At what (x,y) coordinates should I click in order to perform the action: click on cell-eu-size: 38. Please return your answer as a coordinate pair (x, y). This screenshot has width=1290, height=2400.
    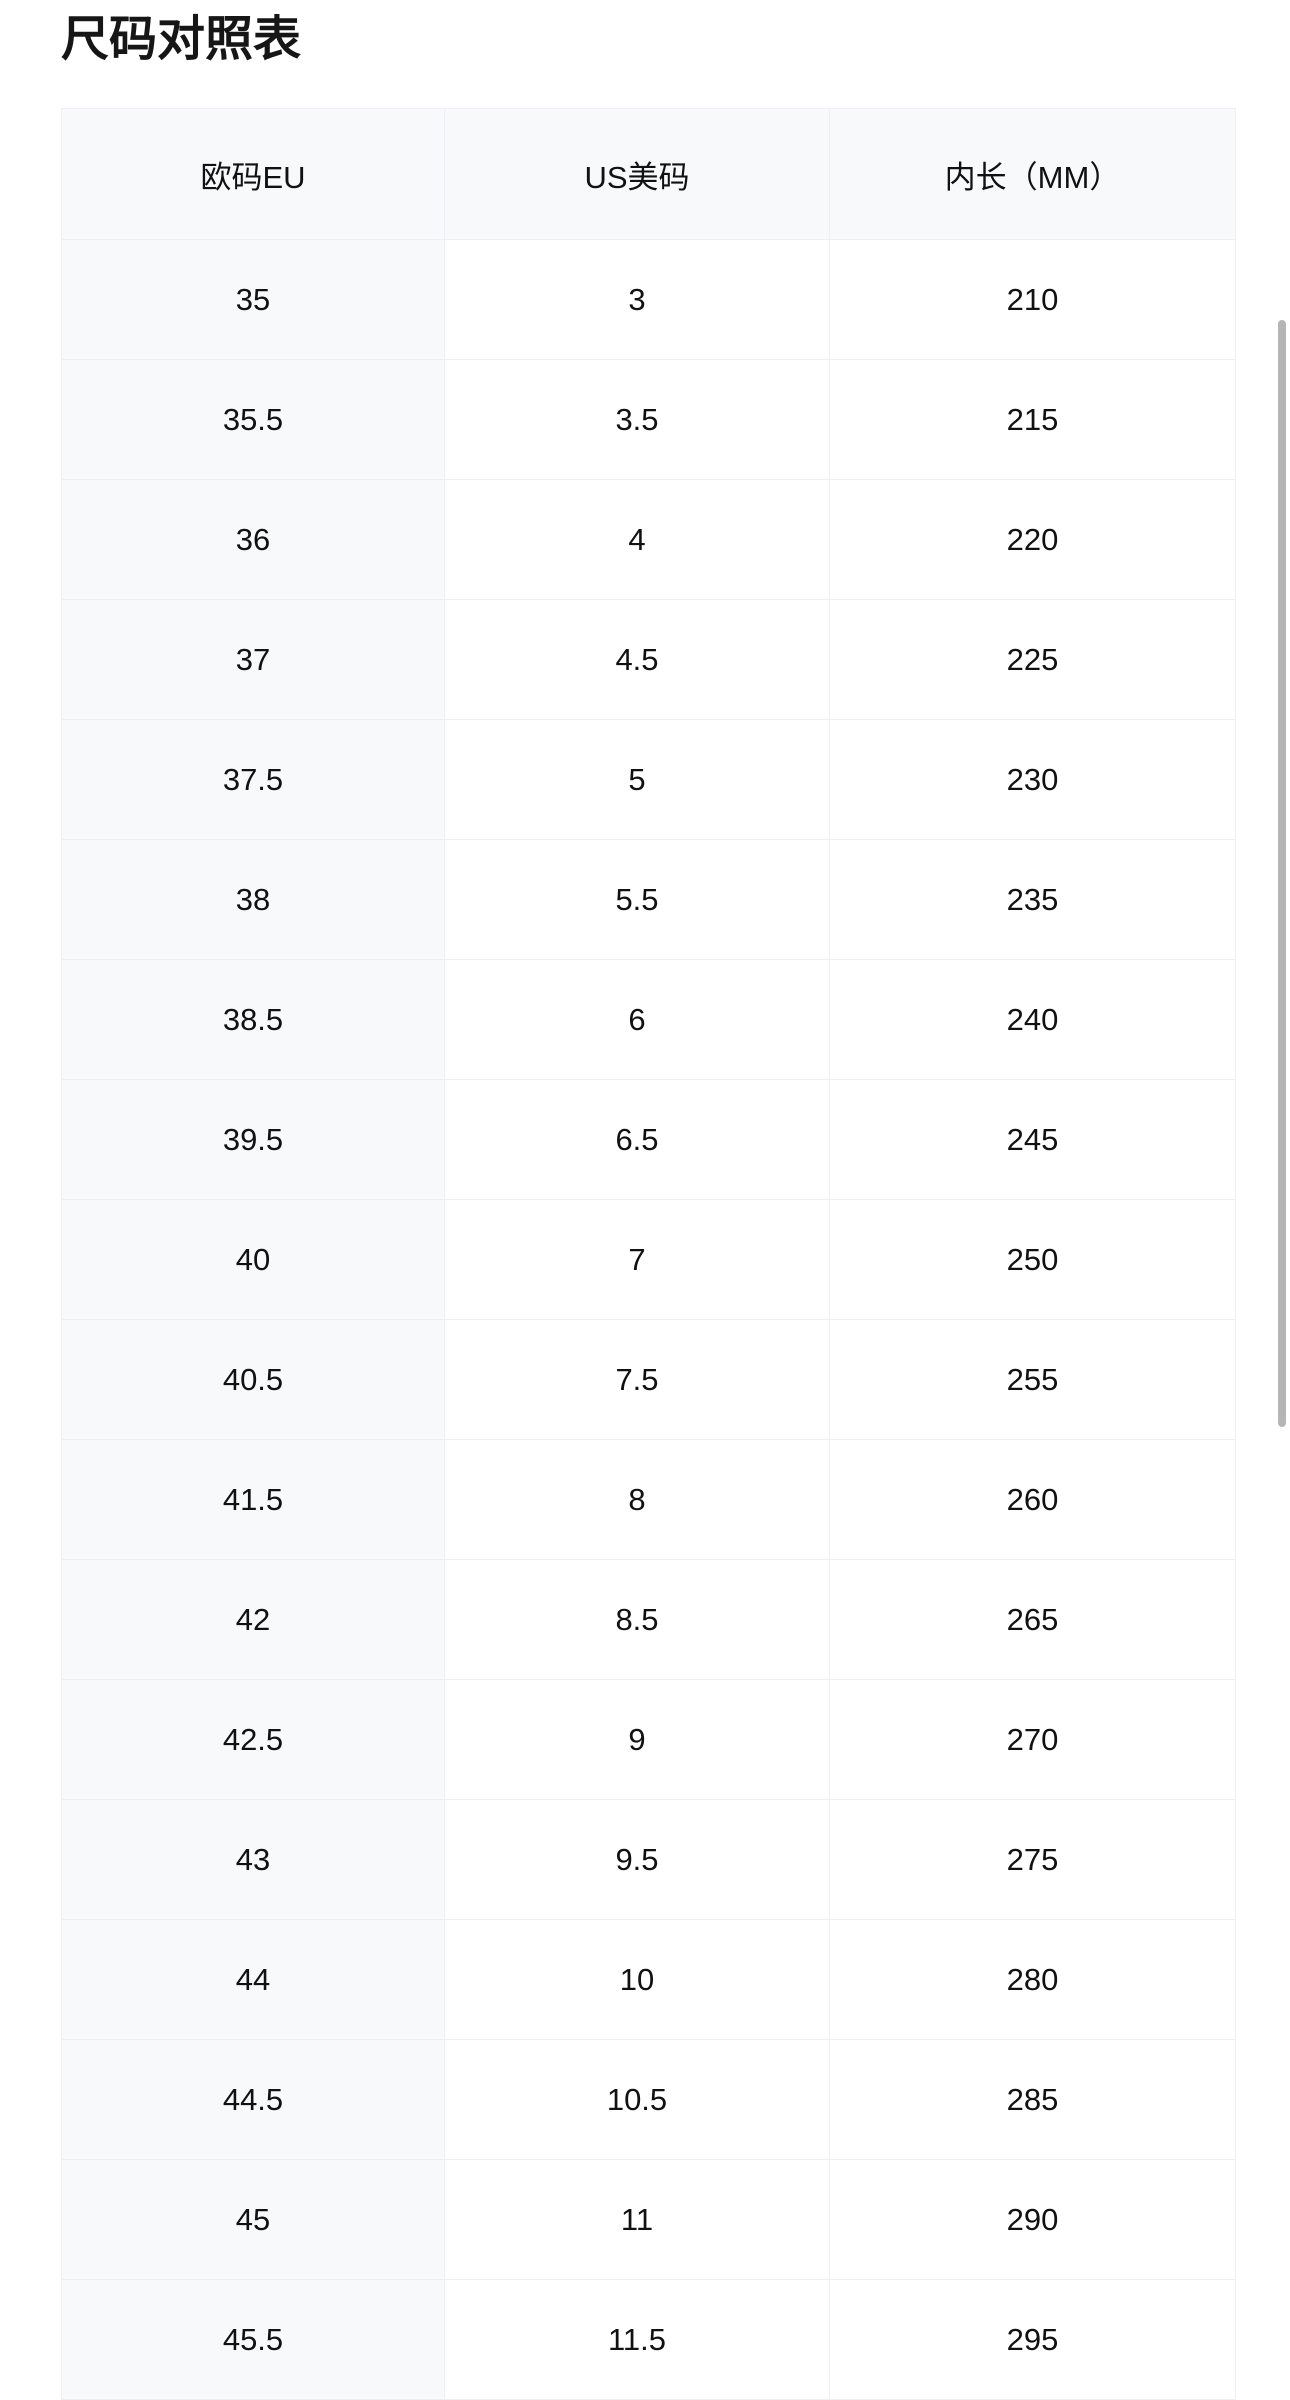
    Looking at the image, I should click on (253, 899).